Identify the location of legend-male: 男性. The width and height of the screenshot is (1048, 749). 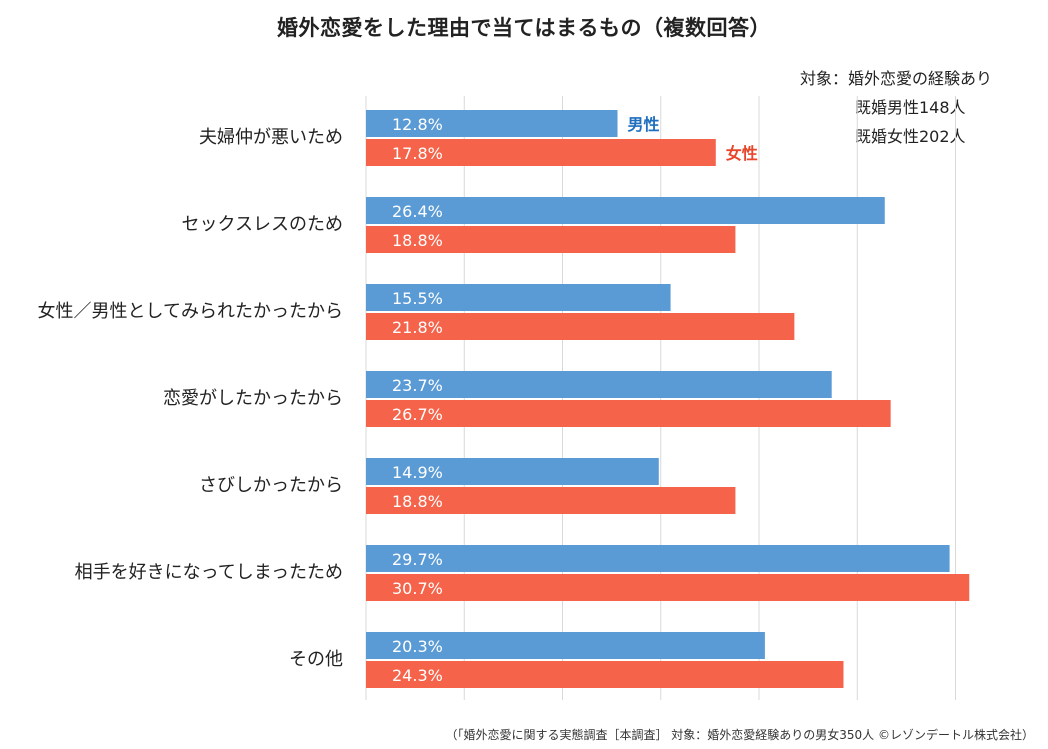
(644, 124).